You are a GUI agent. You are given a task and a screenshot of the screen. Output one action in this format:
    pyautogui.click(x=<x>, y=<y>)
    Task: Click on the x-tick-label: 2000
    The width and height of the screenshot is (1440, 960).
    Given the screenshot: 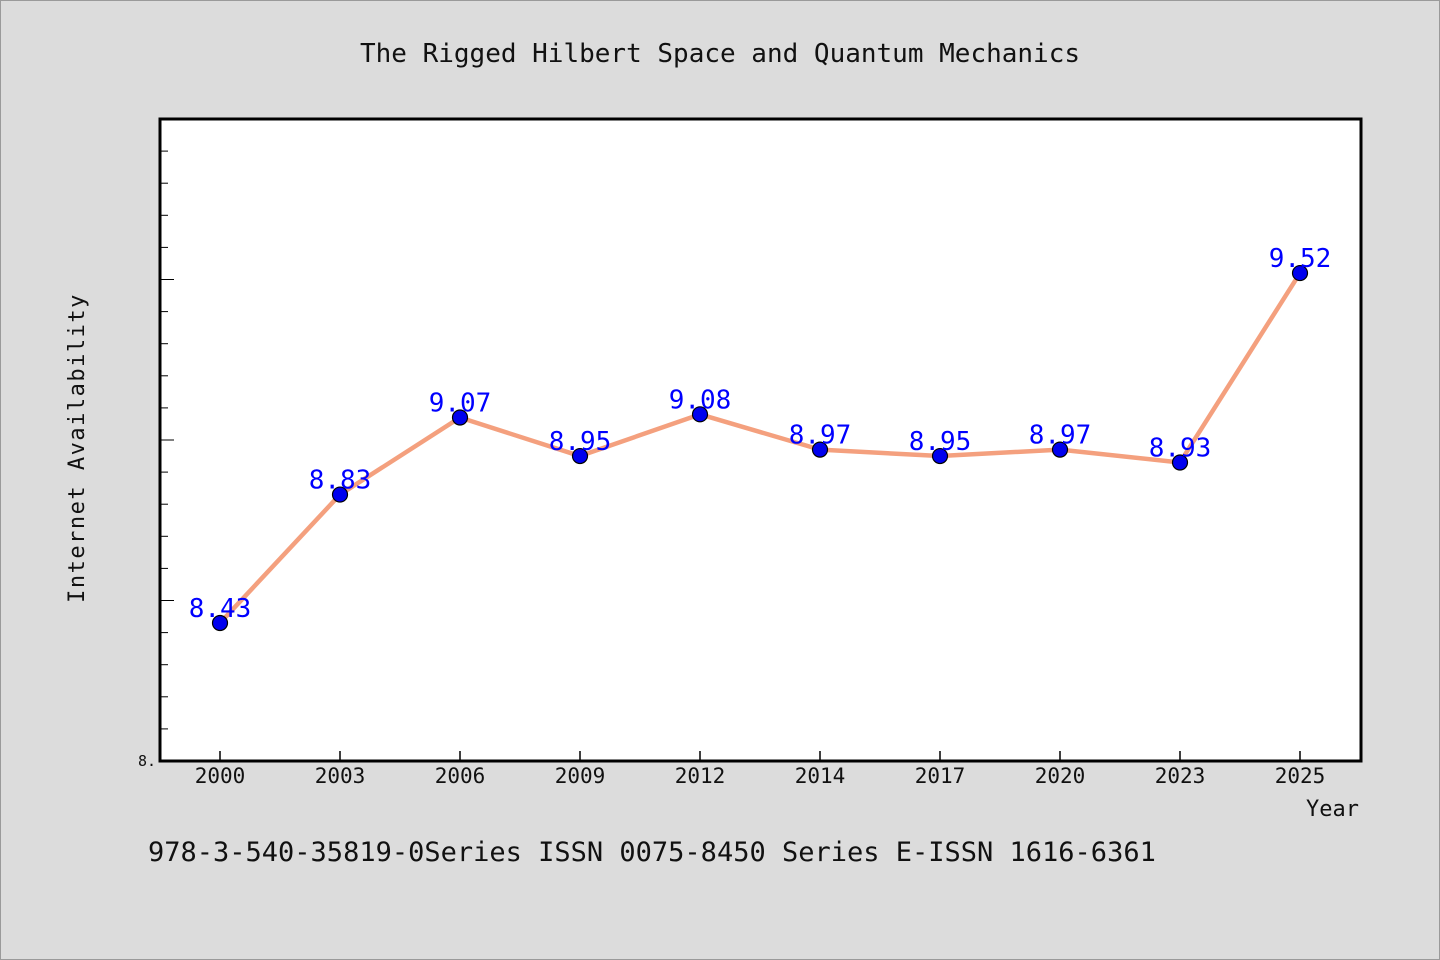 What is the action you would take?
    pyautogui.click(x=220, y=776)
    